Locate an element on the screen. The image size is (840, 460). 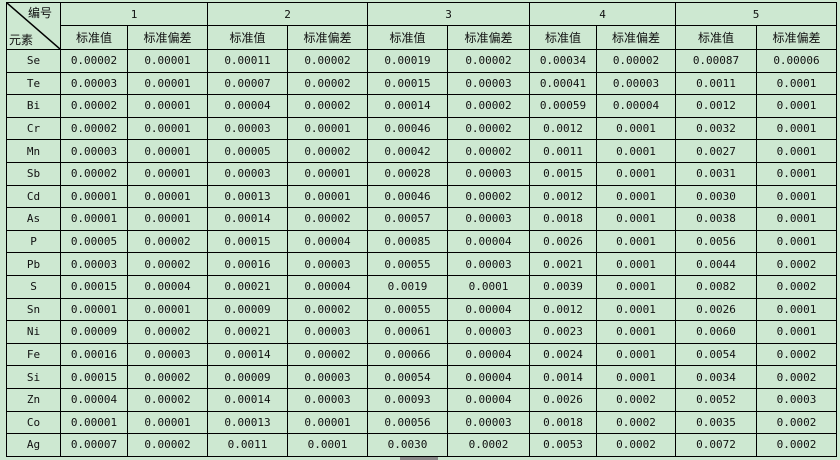
value-cell: 0.00034 is located at coordinates (563, 61).